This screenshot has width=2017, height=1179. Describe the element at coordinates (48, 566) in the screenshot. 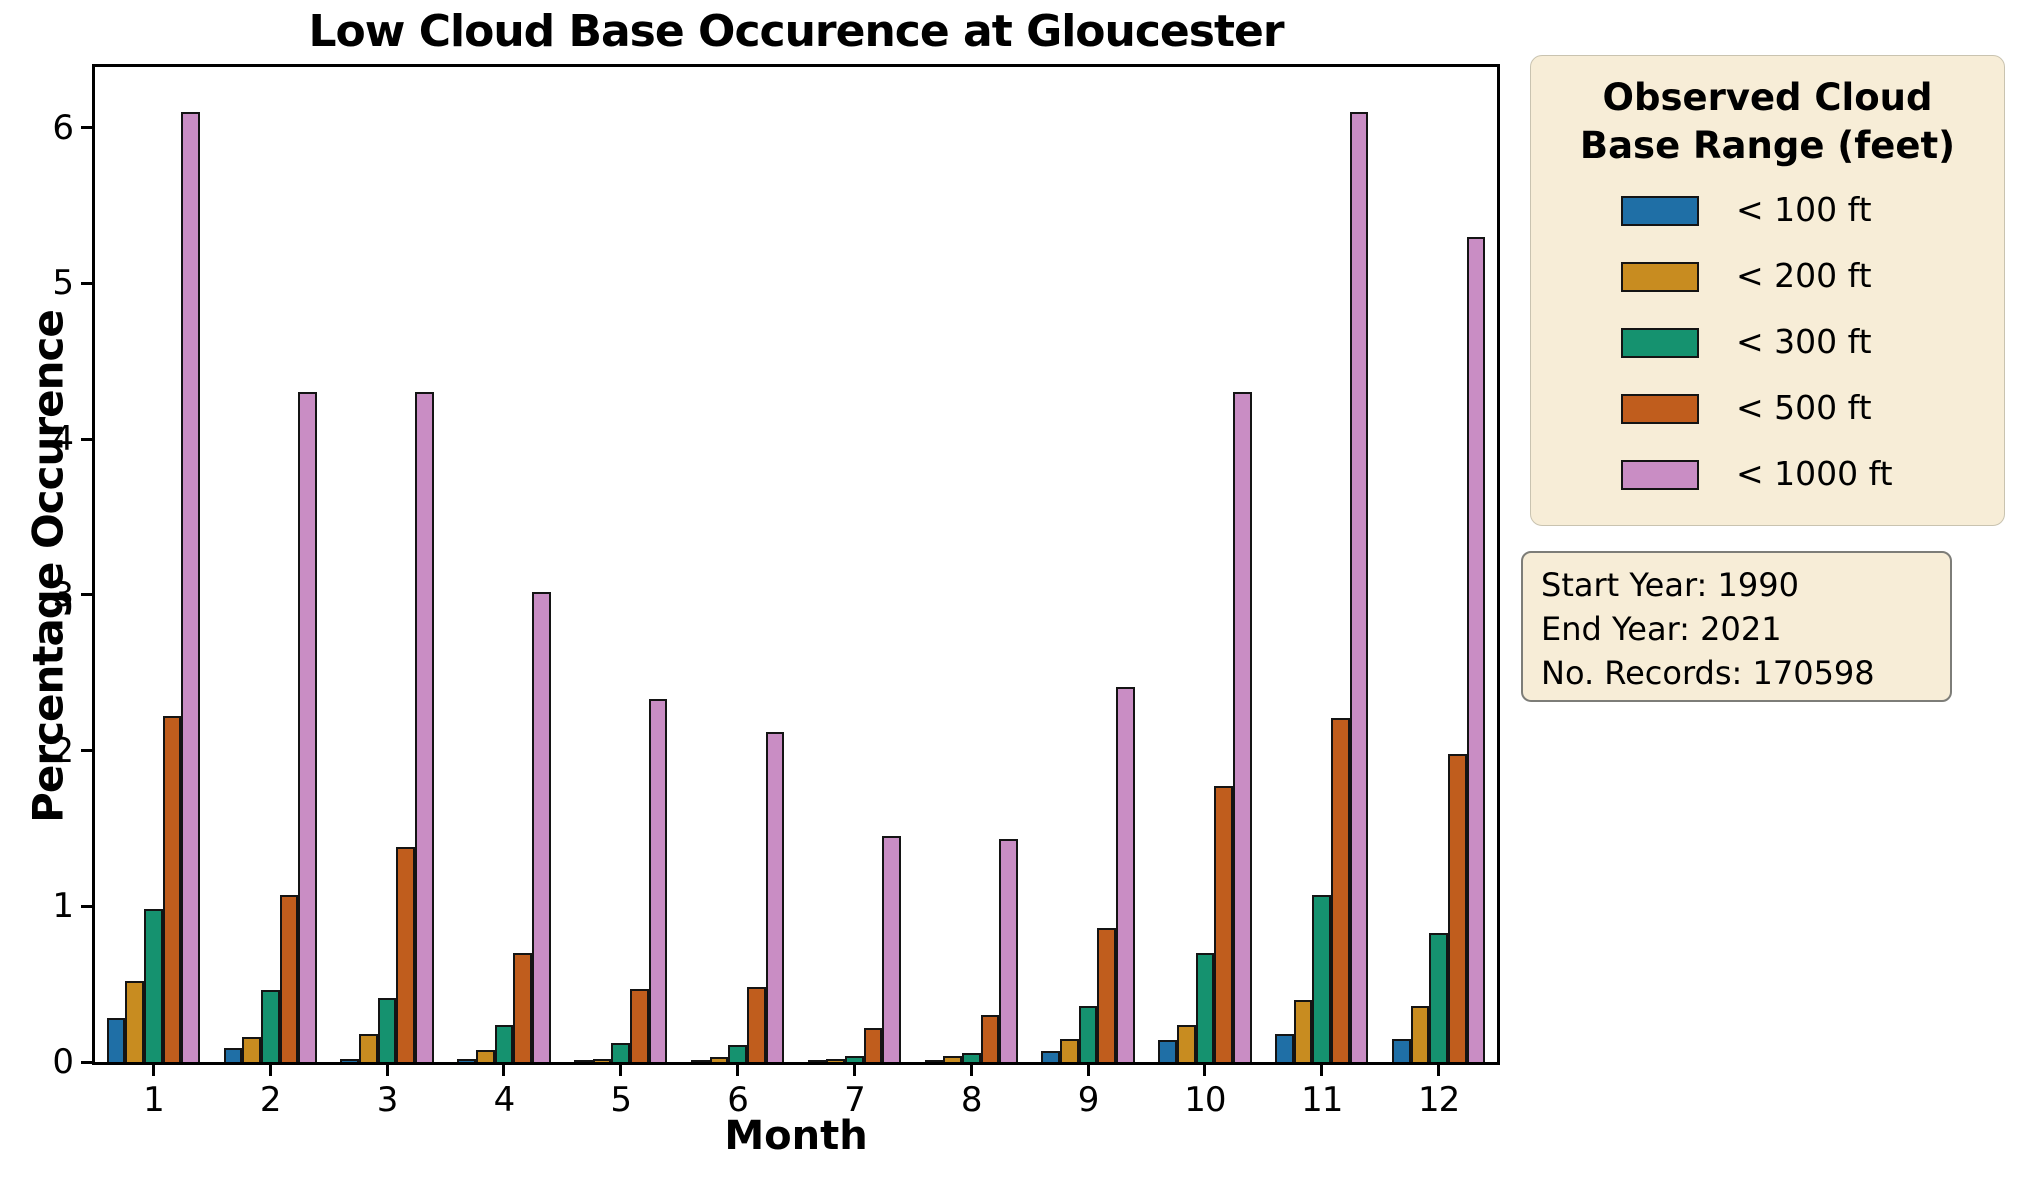

I see `y-axis-label: Percentage Occurence` at that location.